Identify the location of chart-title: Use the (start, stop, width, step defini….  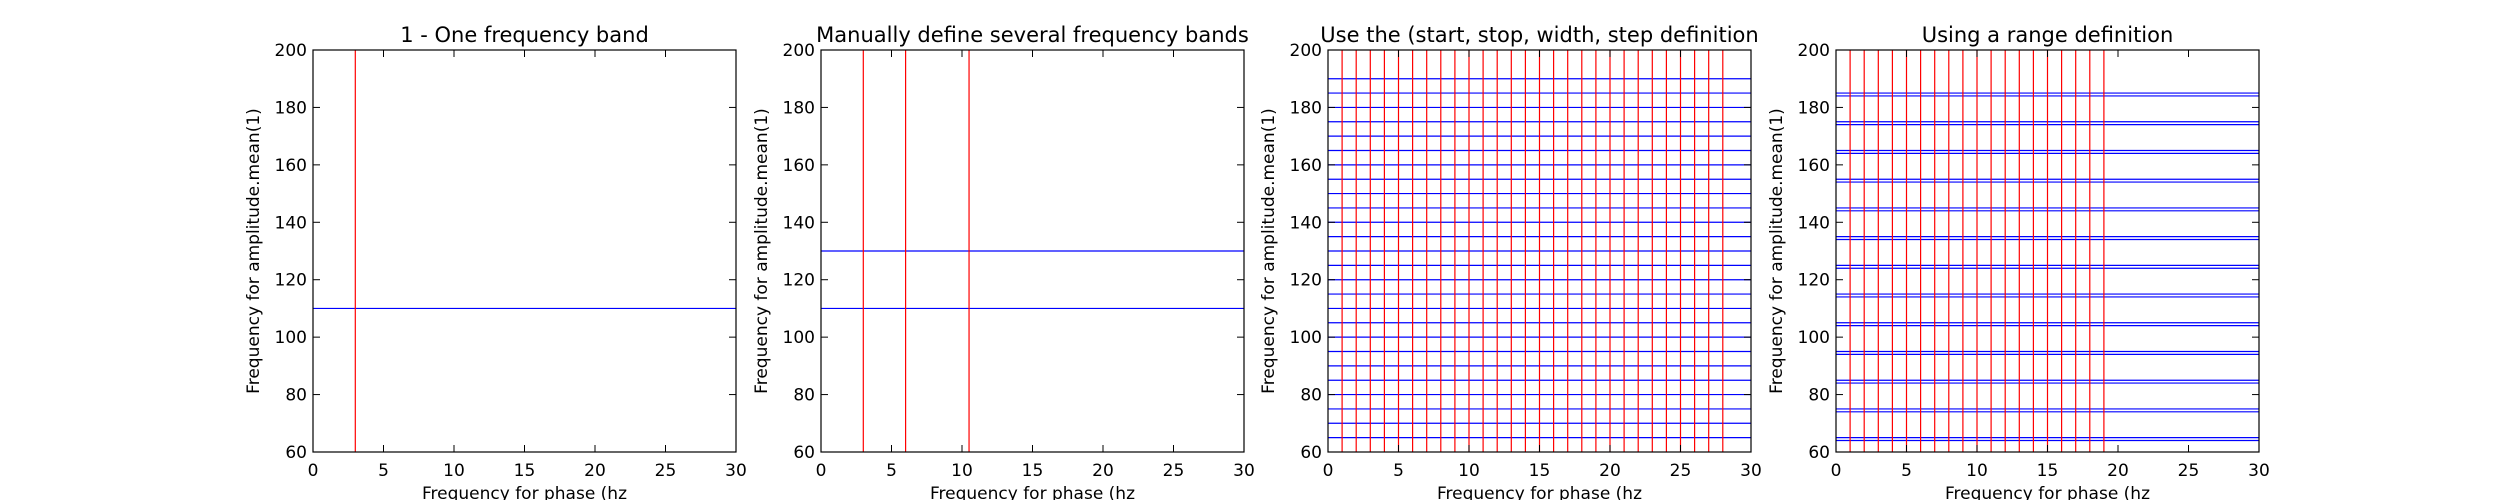
(1539, 35).